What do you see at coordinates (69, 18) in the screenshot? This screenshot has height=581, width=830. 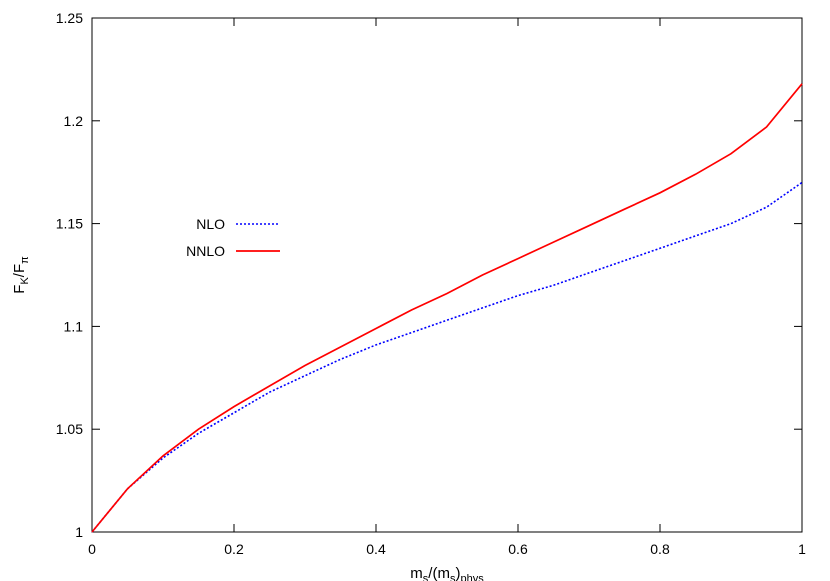 I see `y-tick-label: 1.25` at bounding box center [69, 18].